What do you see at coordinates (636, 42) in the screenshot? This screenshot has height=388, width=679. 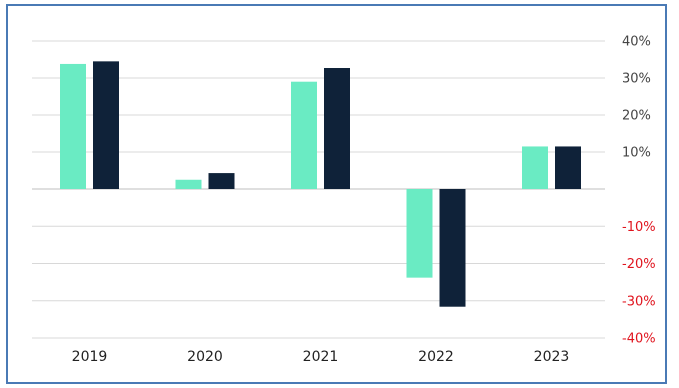 I see `y-tick-label: 40%` at bounding box center [636, 42].